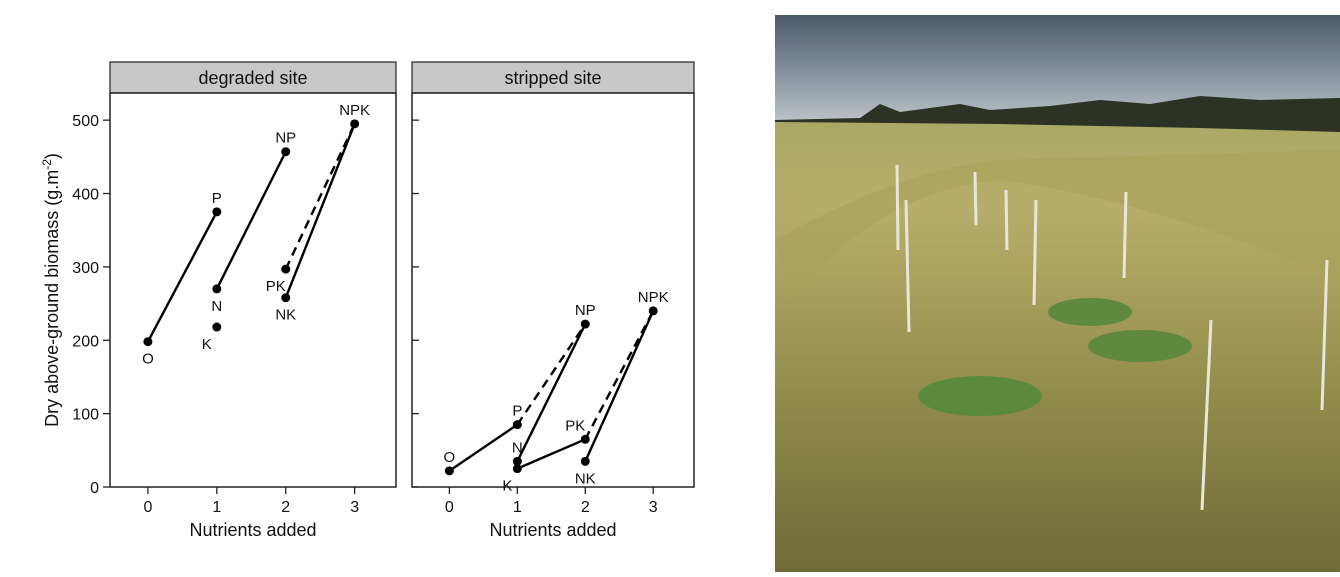  I want to click on y-tick-label: 500, so click(85, 121).